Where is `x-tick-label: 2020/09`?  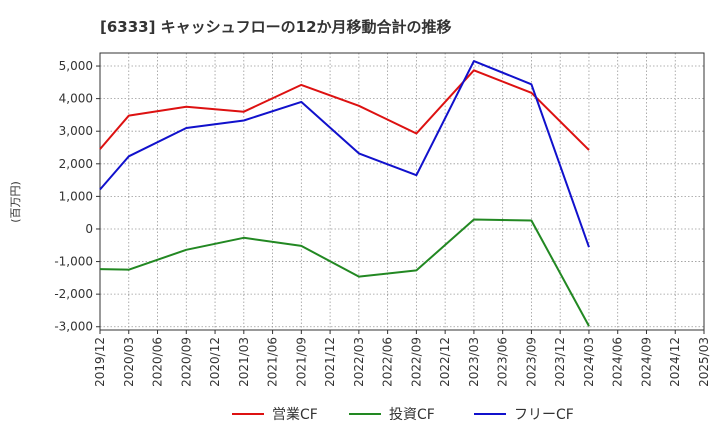
x-tick-label: 2020/09 is located at coordinates (186, 362).